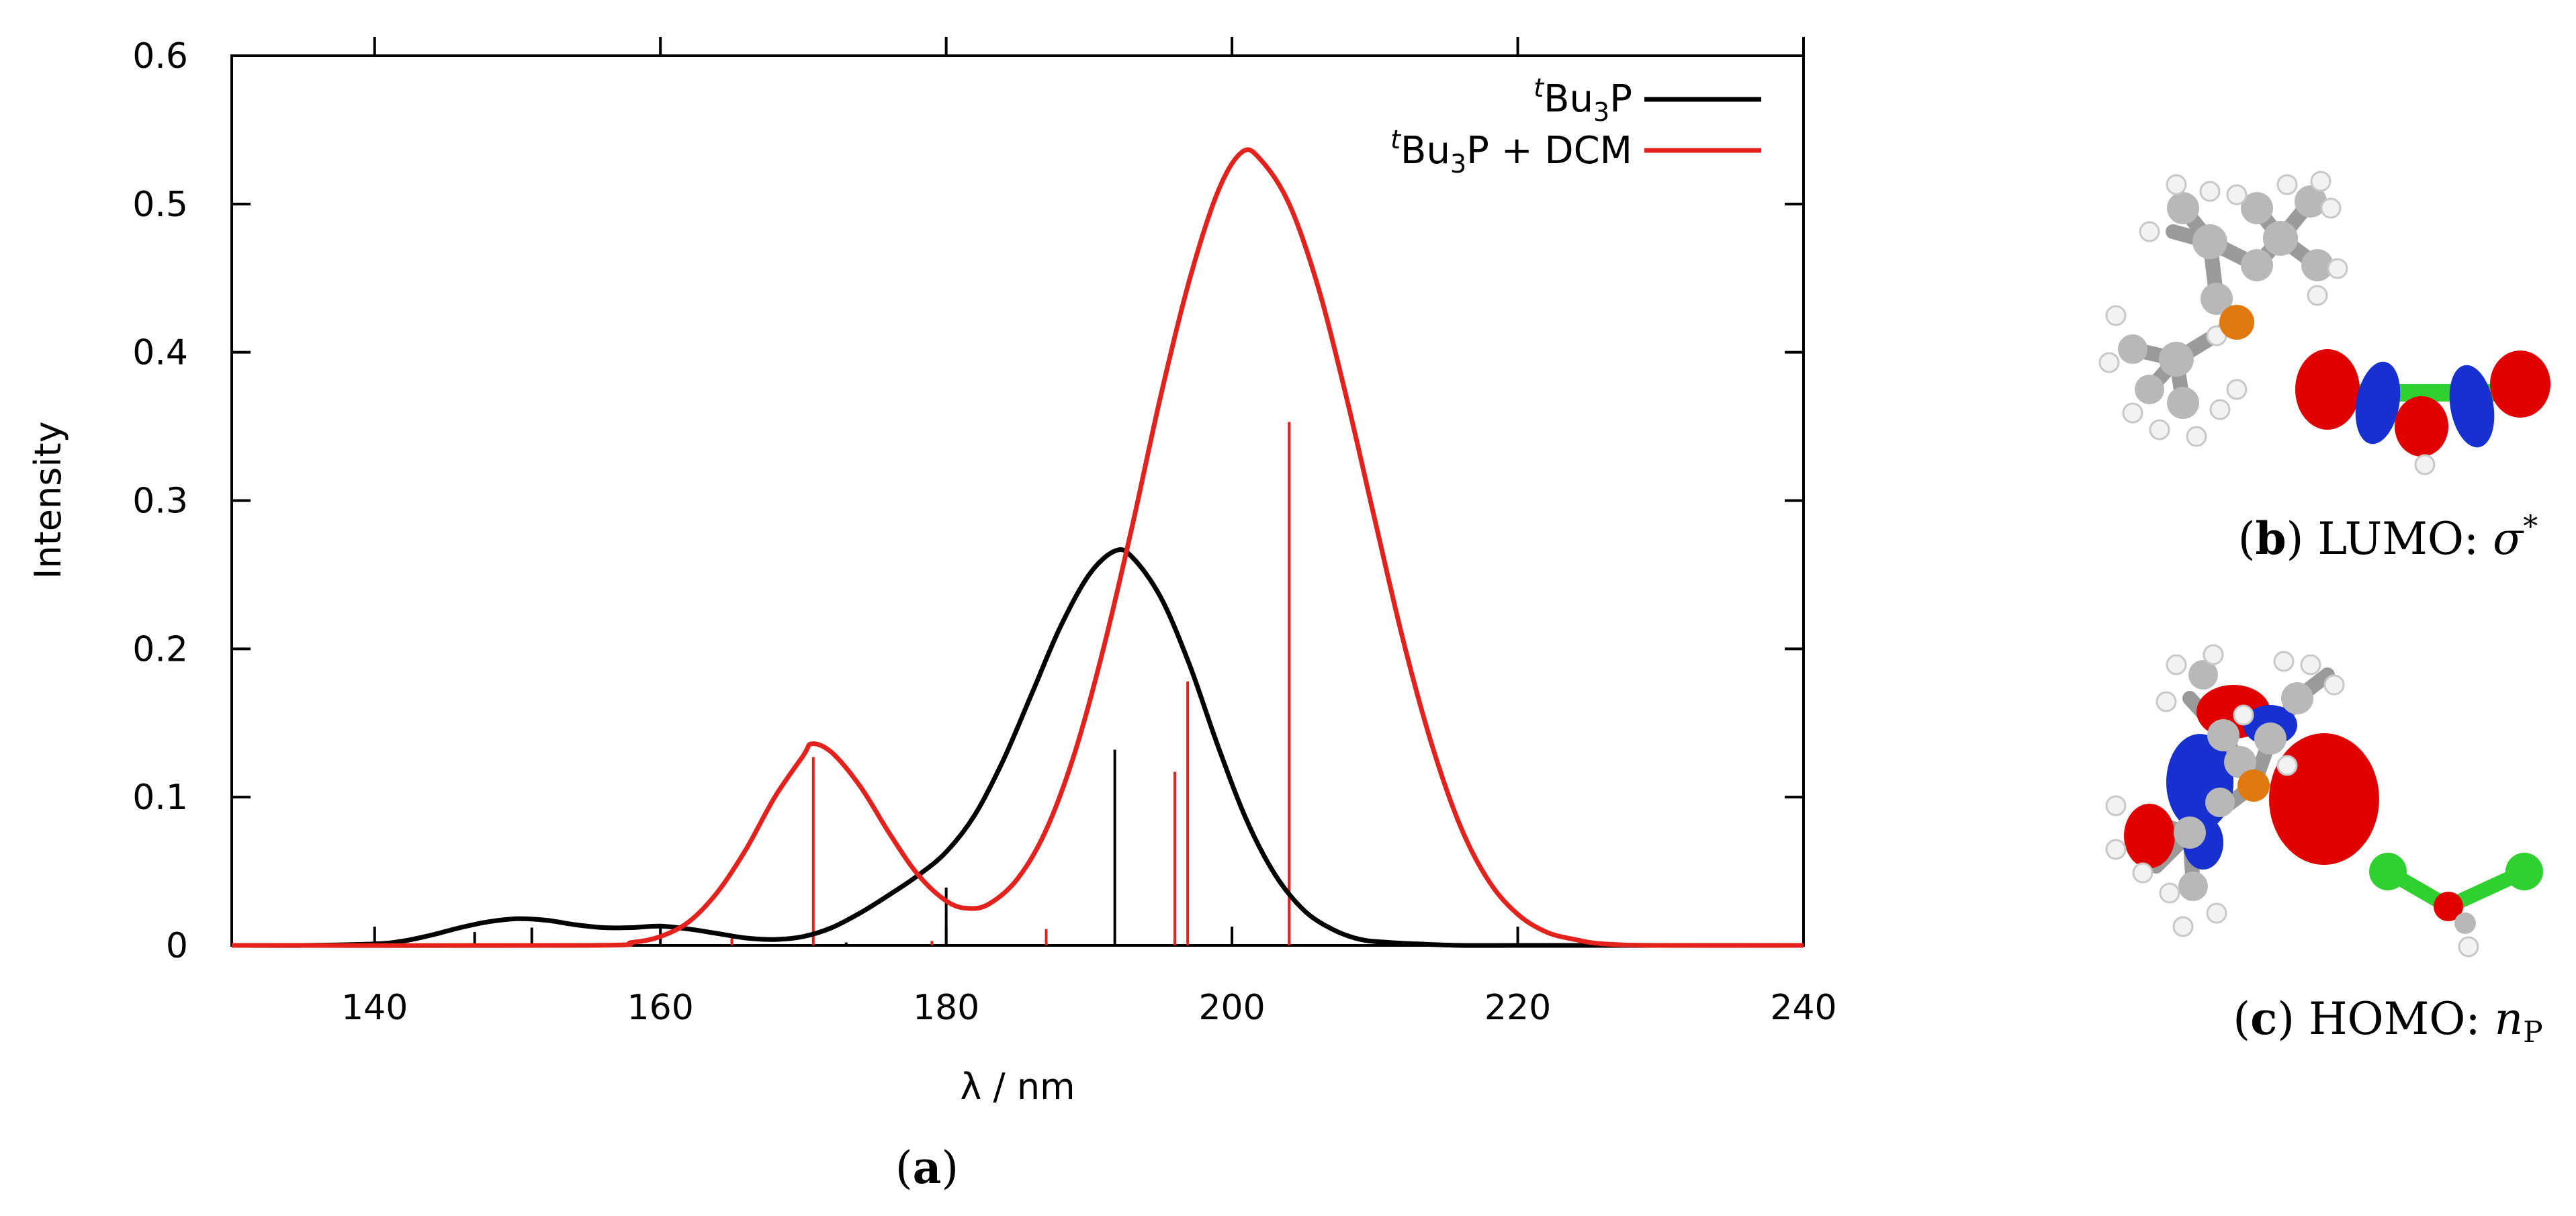 This screenshot has width=2576, height=1216. What do you see at coordinates (48, 500) in the screenshot?
I see `y-axis-title: Intensity` at bounding box center [48, 500].